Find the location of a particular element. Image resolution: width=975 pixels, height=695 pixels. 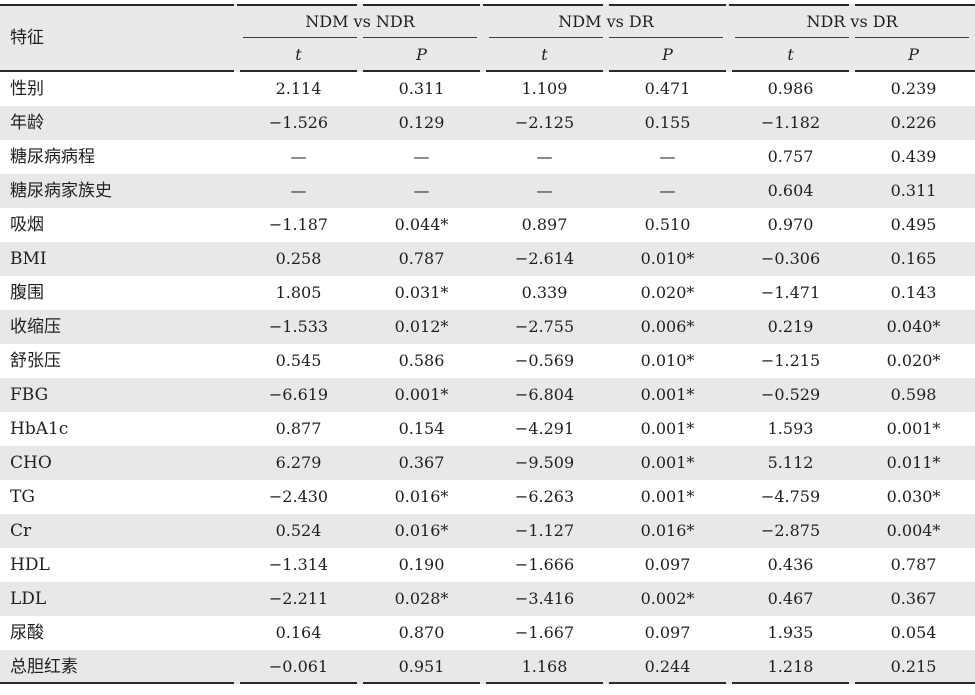

p-value-cell: 0.044* is located at coordinates (421, 224).